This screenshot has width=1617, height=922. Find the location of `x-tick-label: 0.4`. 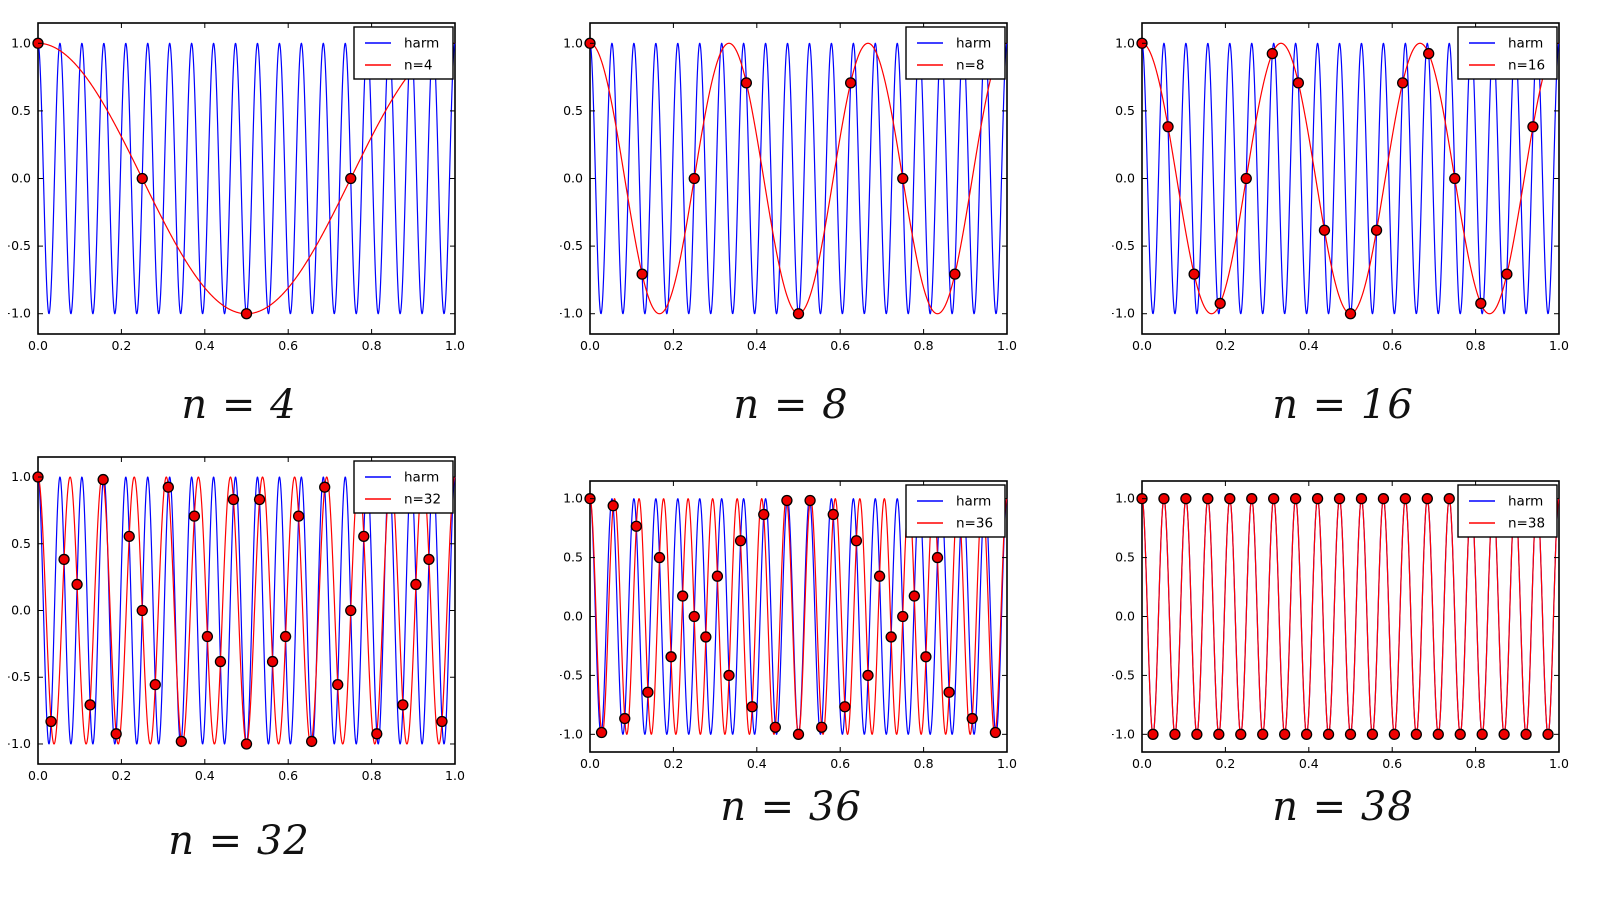

x-tick-label: 0.4 is located at coordinates (205, 775).